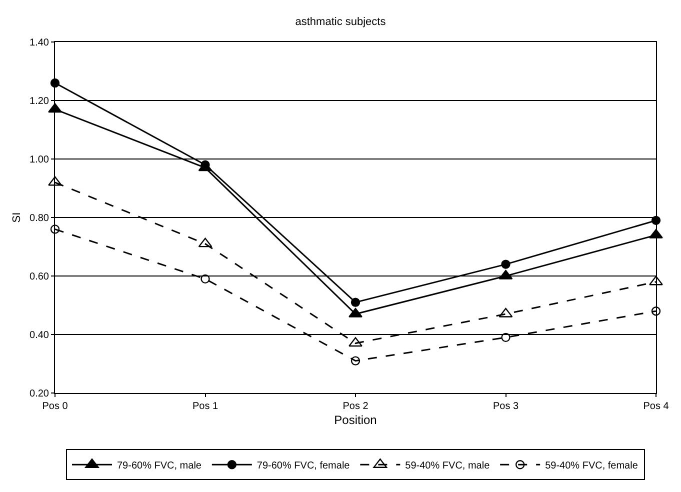 The height and width of the screenshot is (492, 681). I want to click on legend-label: 59-40% FVC, female, so click(591, 466).